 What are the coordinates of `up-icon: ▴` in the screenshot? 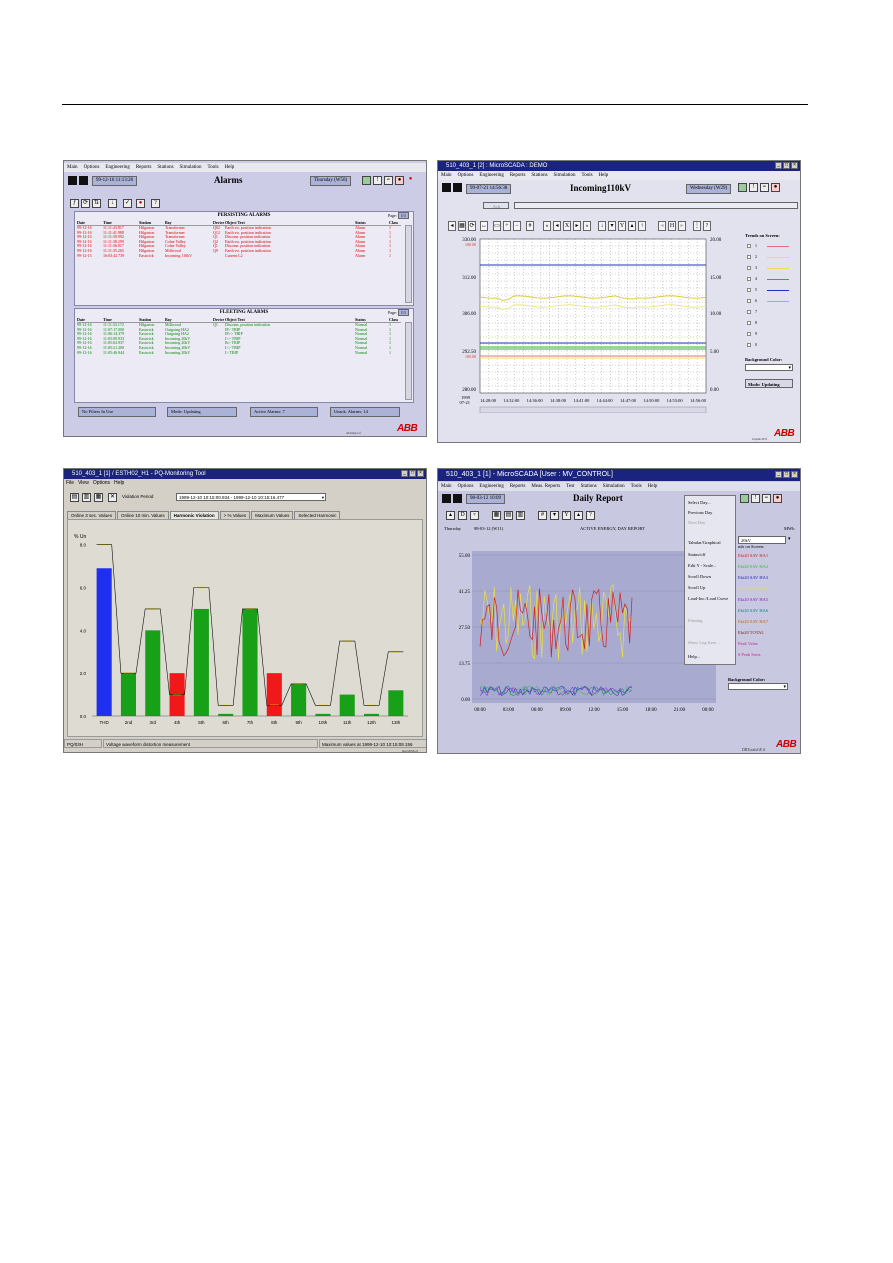 It's located at (632, 226).